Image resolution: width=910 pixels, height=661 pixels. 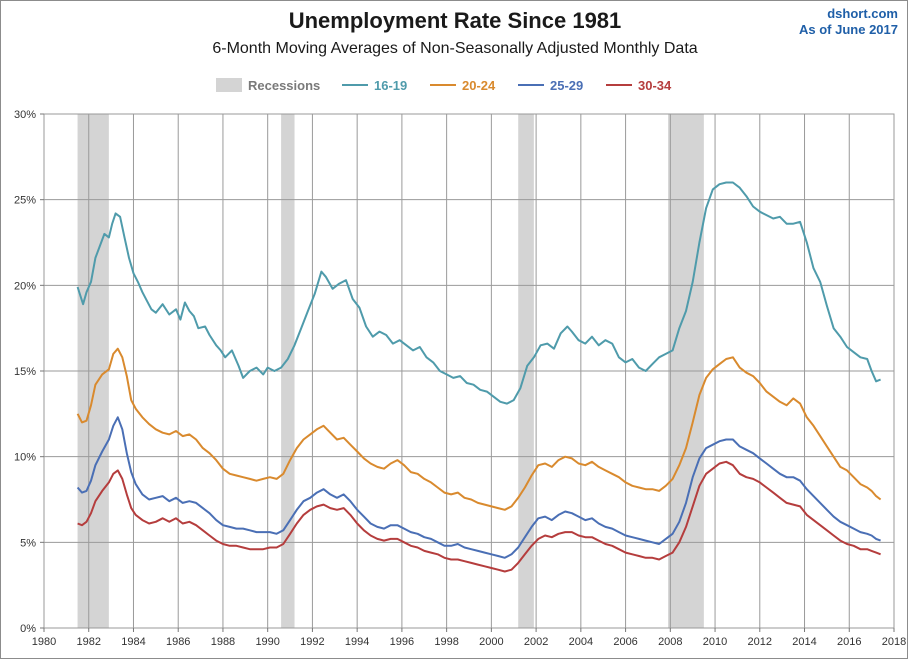 What do you see at coordinates (715, 642) in the screenshot?
I see `x-tick-label: 2010` at bounding box center [715, 642].